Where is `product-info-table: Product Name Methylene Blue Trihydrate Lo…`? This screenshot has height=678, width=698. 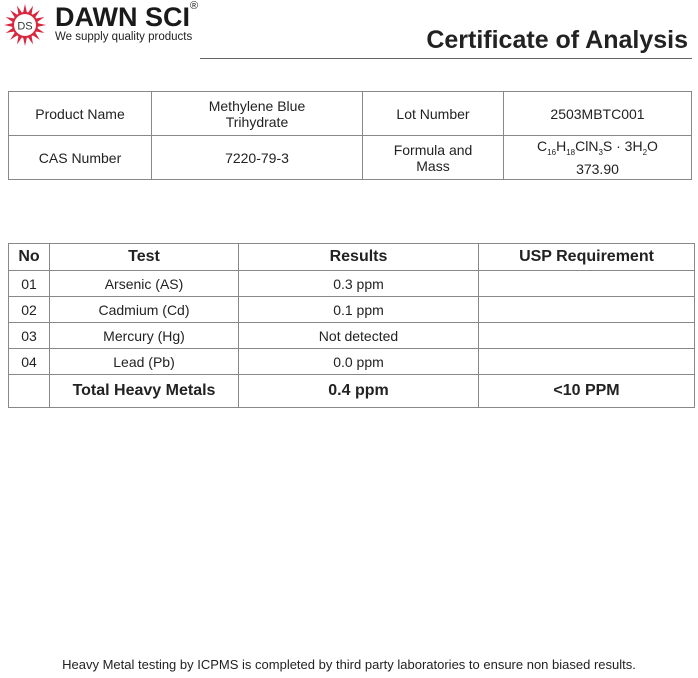
product-info-table: Product Name Methylene Blue Trihydrate Lo… is located at coordinates (350, 135).